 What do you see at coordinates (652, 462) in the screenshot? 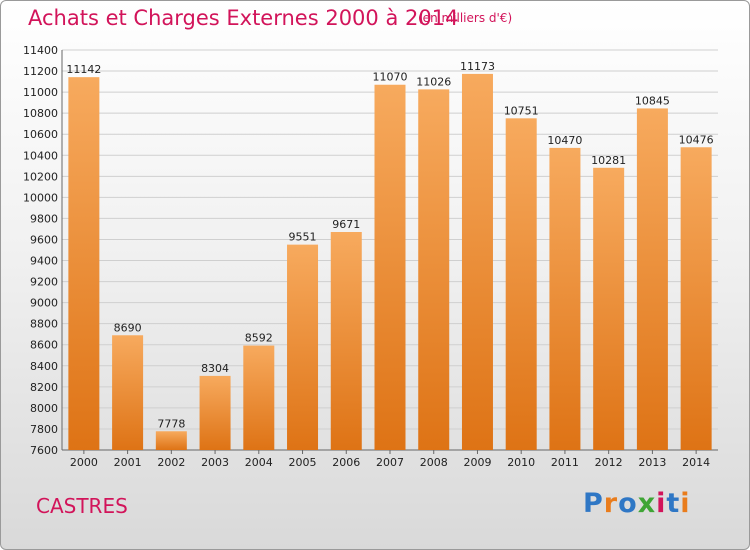
I see `x-tick-label: 2013` at bounding box center [652, 462].